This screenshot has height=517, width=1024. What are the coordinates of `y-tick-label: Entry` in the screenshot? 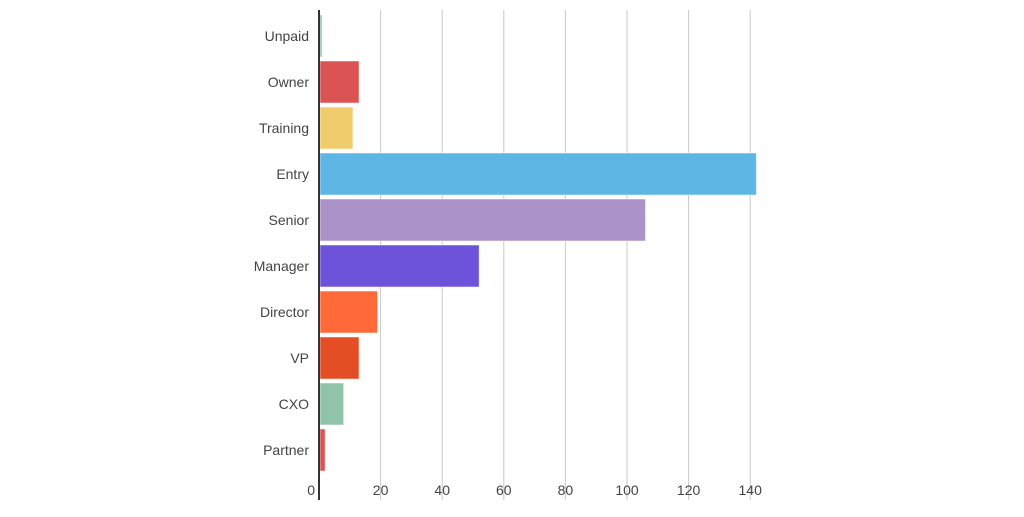 It's located at (292, 174).